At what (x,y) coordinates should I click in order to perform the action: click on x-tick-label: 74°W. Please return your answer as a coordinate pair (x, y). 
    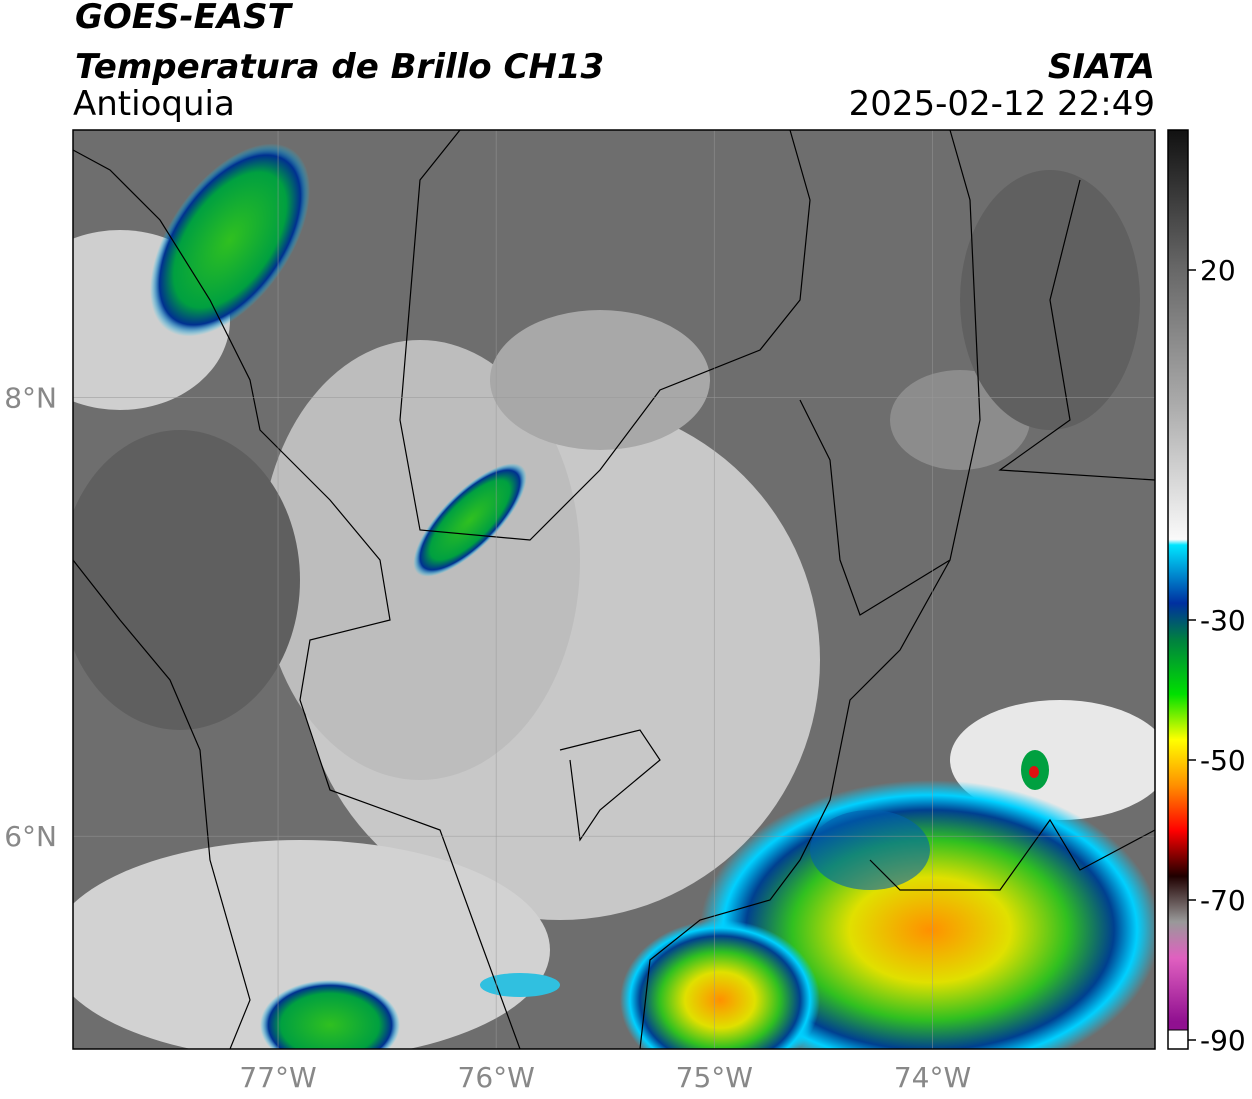
    Looking at the image, I should click on (932, 1077).